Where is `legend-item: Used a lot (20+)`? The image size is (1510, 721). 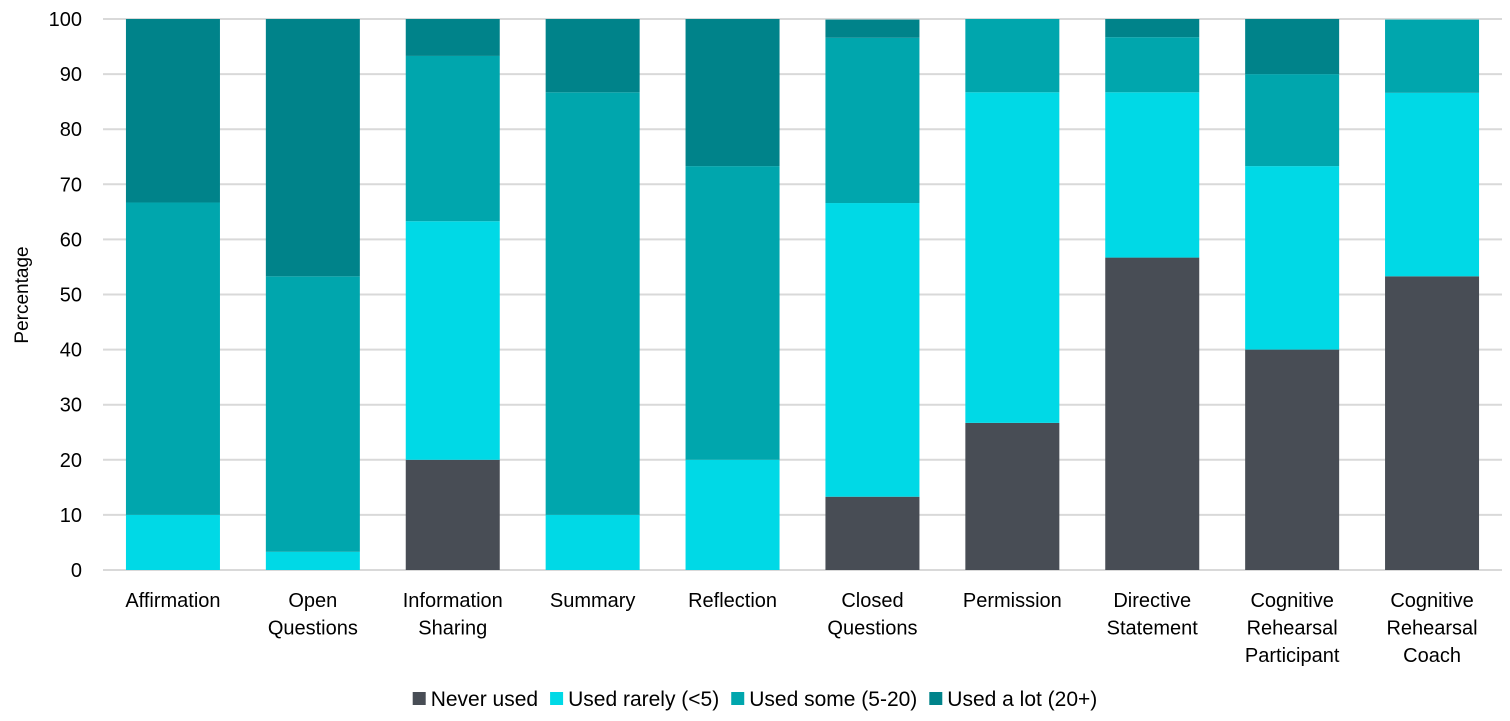
legend-item: Used a lot (20+) is located at coordinates (1013, 699).